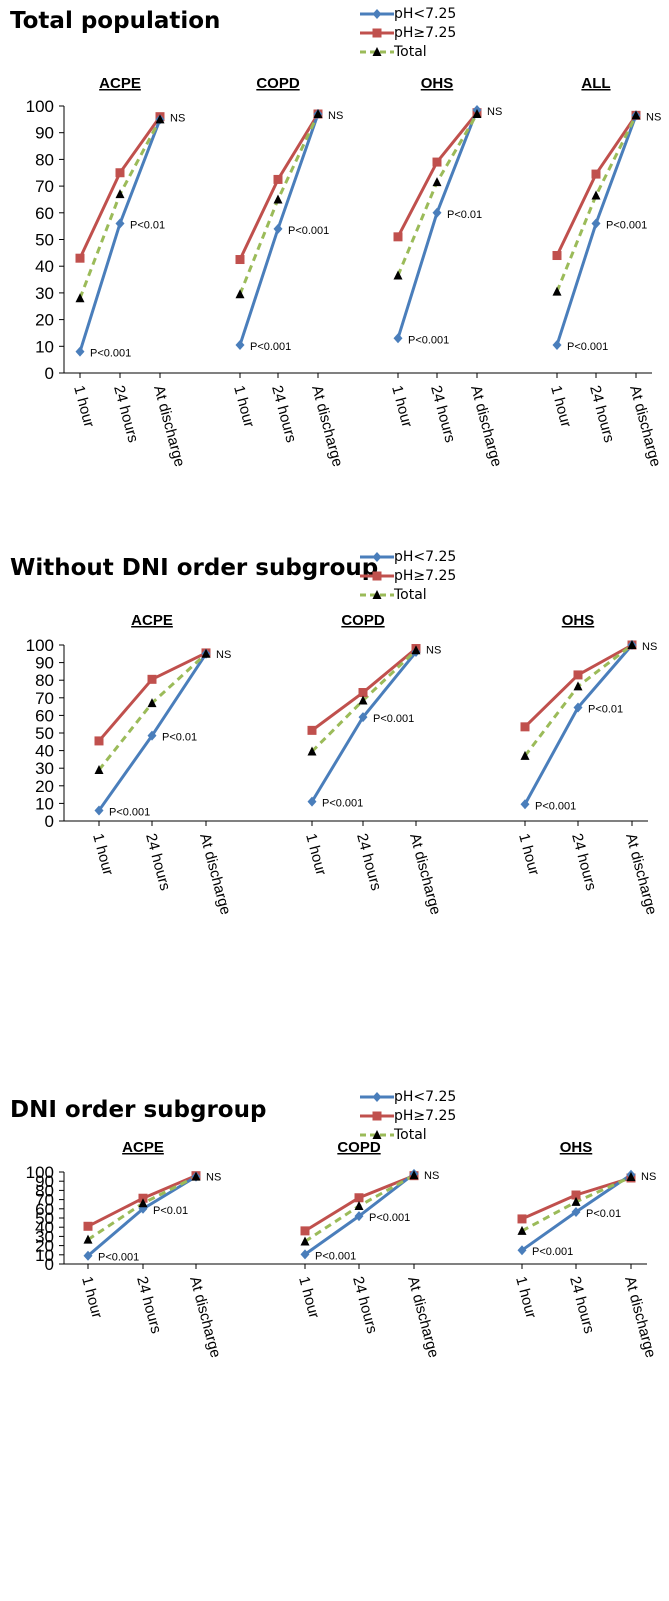  What do you see at coordinates (44, 213) in the screenshot?
I see `y-tick-label: 60` at bounding box center [44, 213].